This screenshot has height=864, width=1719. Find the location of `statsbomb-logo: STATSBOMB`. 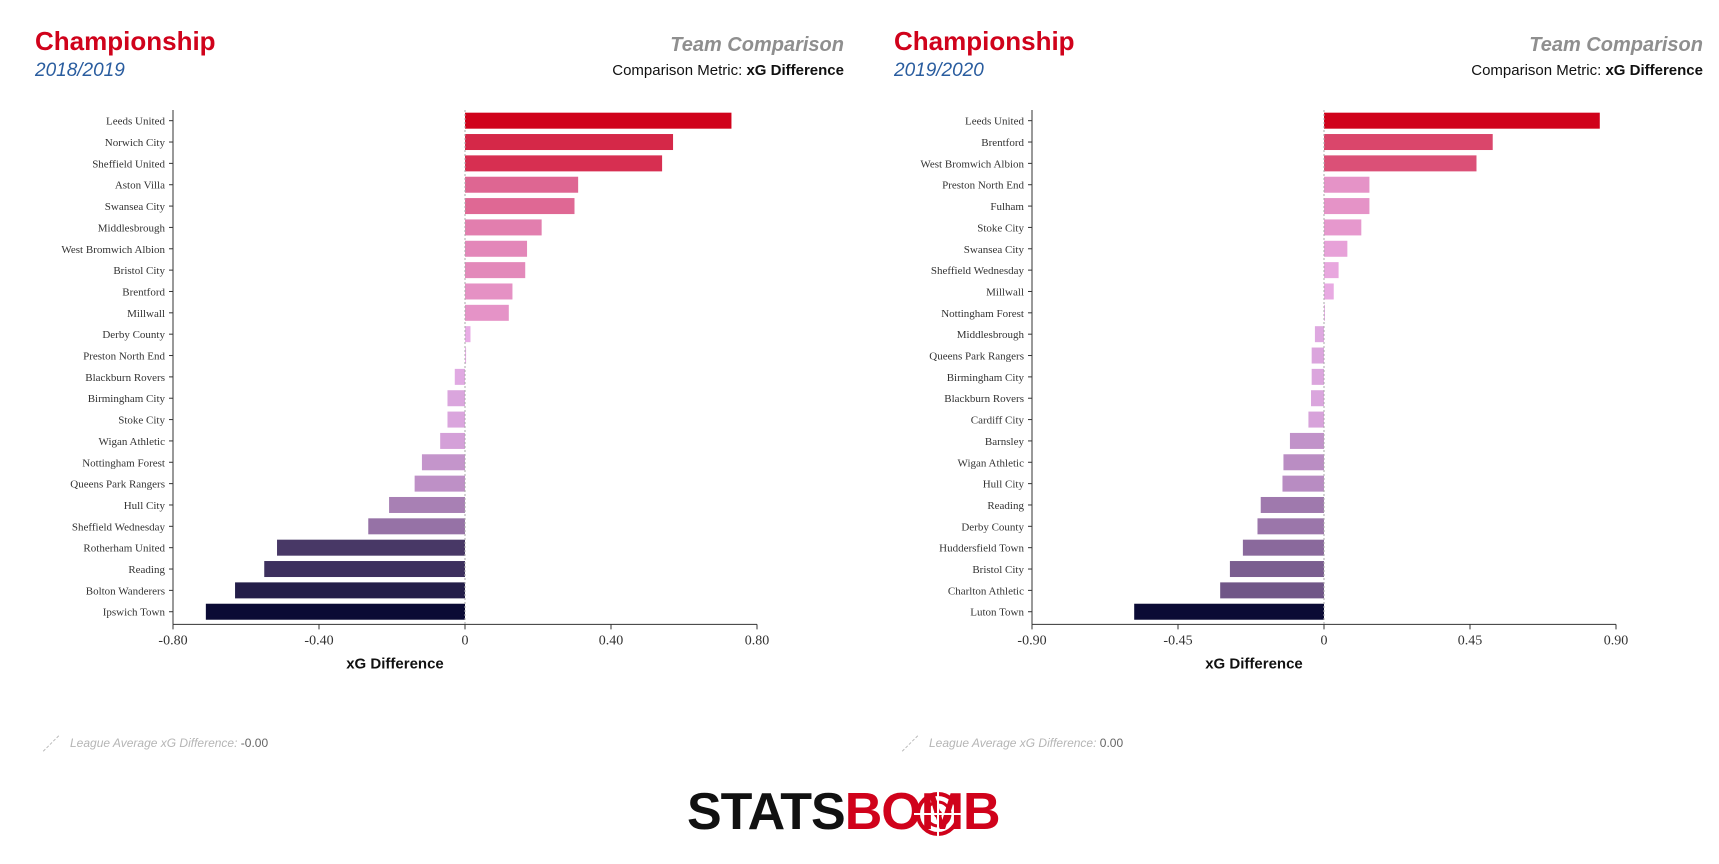

statsbomb-logo: STATSBOMB is located at coordinates (844, 812).